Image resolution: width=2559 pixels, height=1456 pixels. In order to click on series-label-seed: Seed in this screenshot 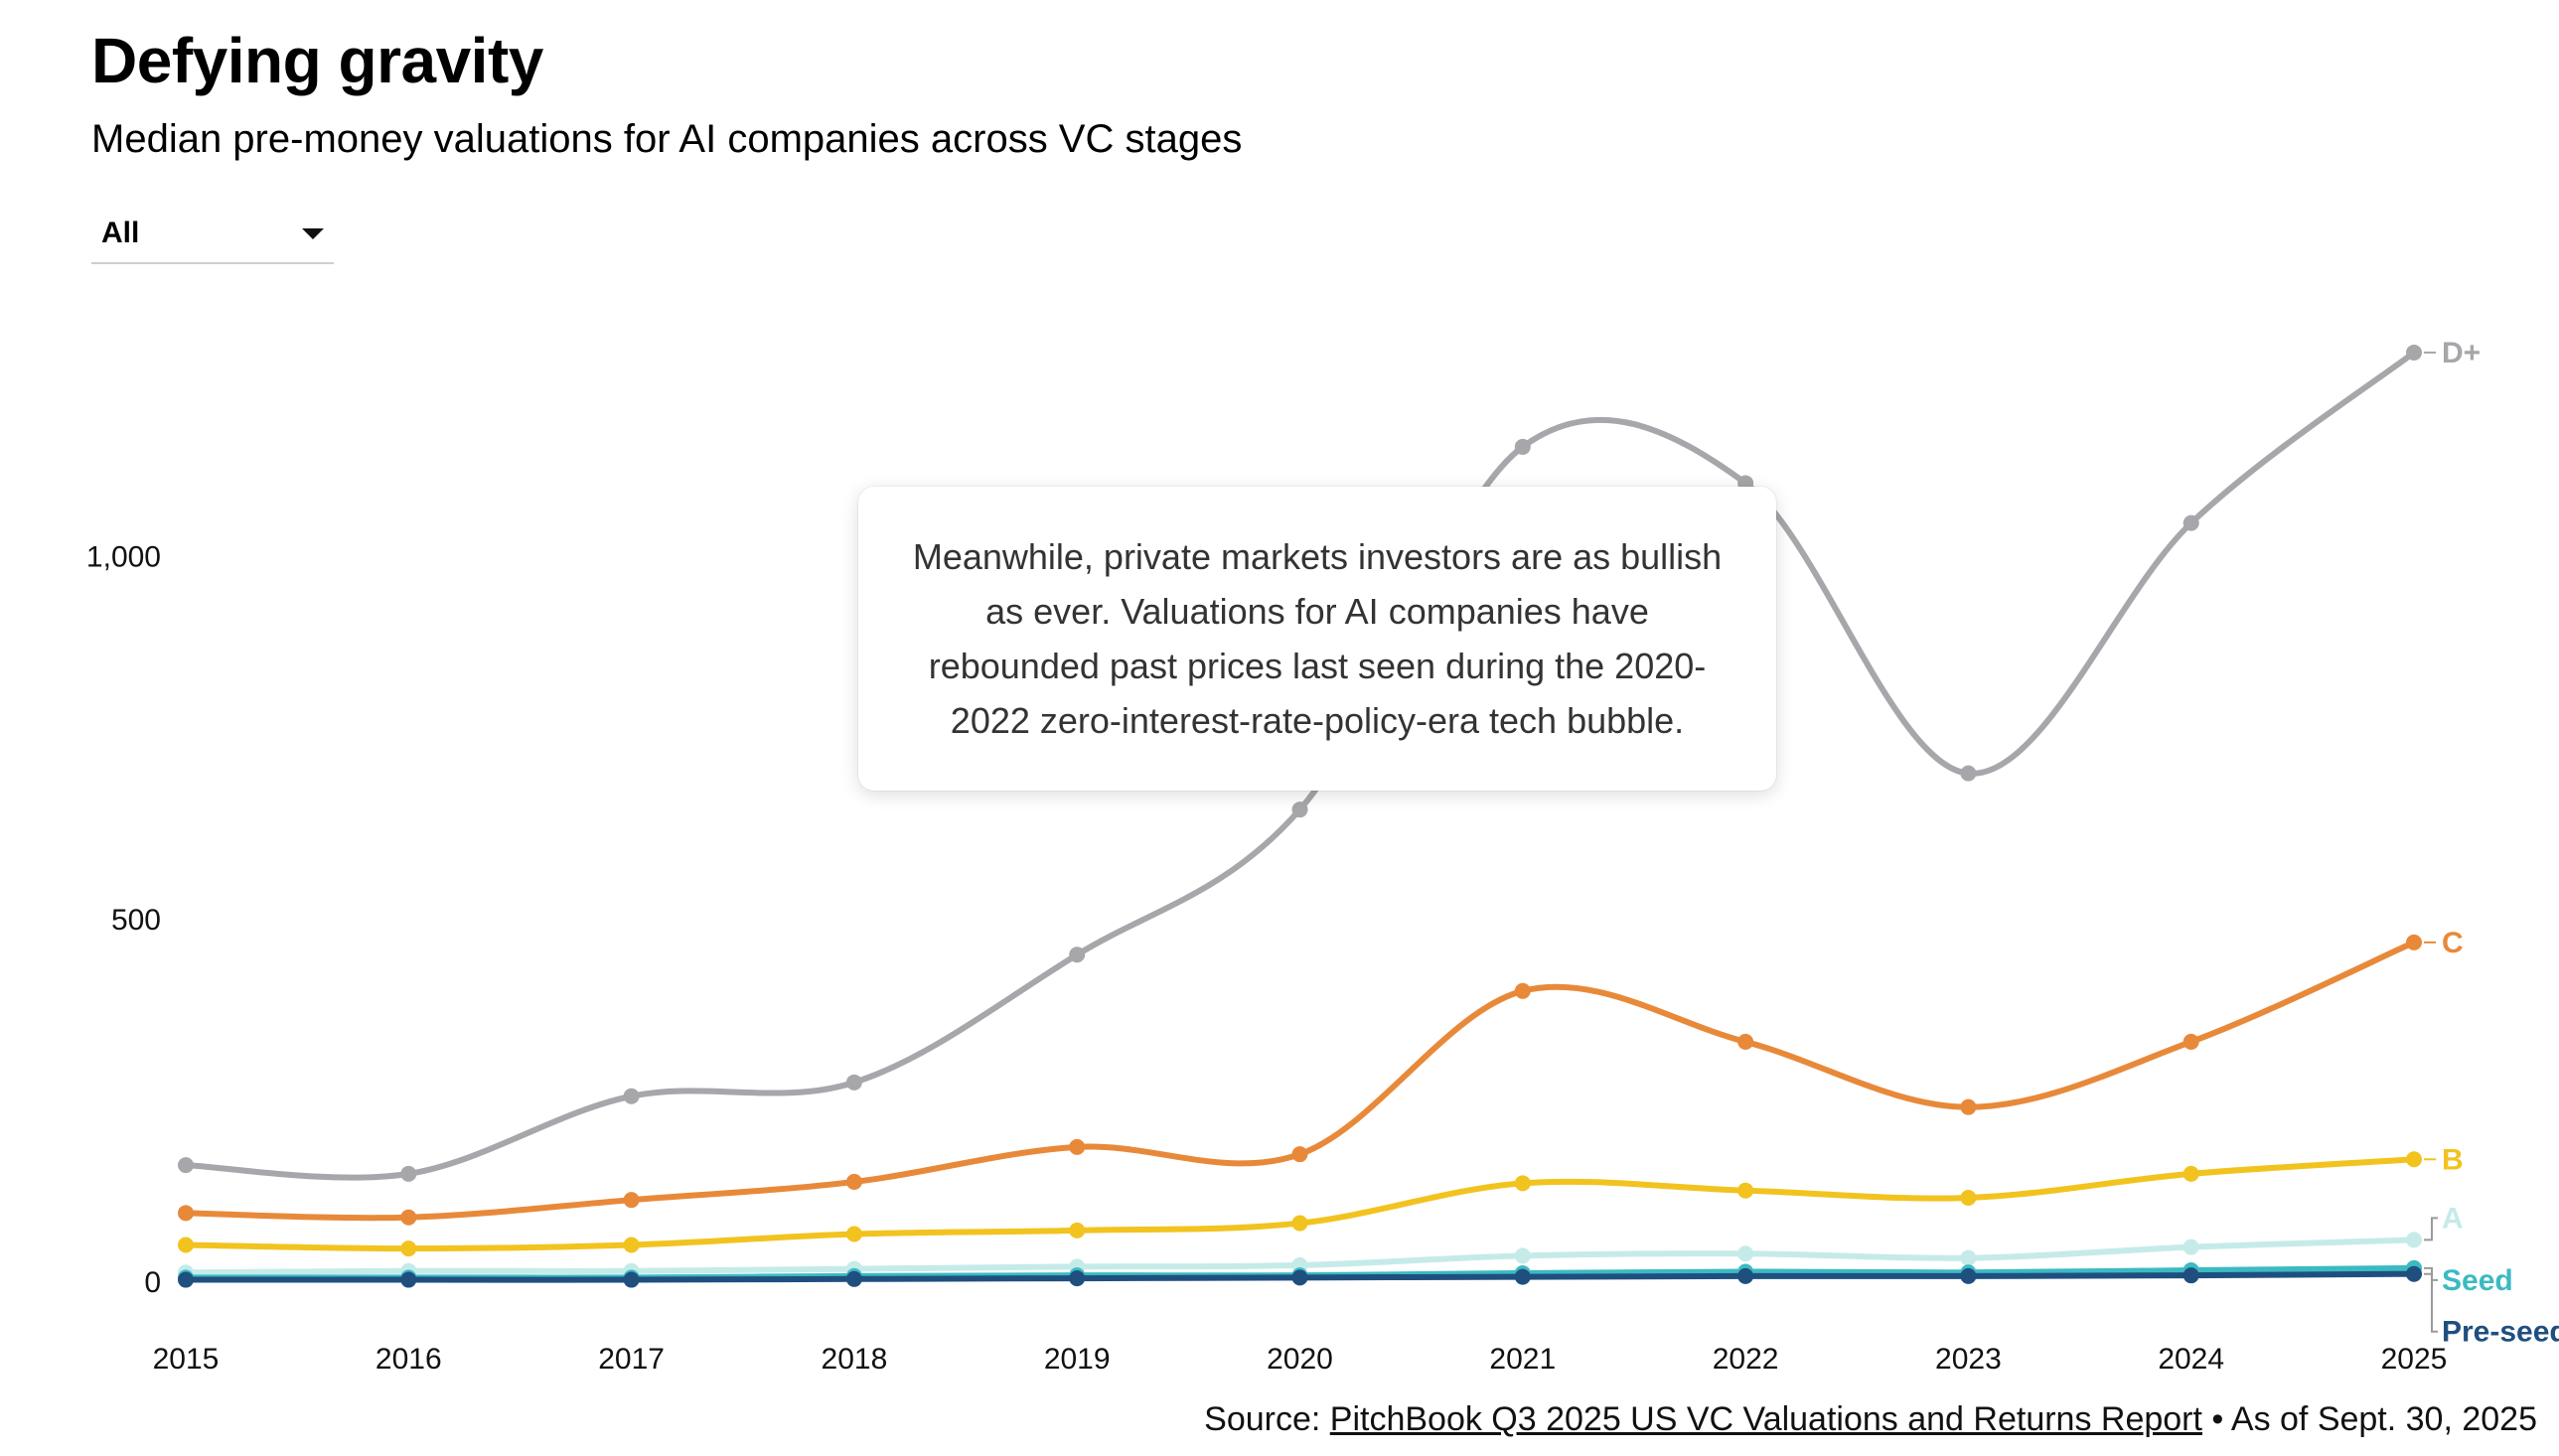, I will do `click(2477, 1280)`.